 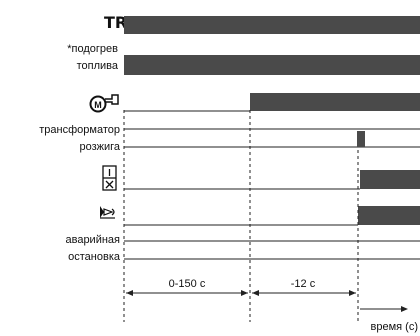 I want to click on row-ignition-transformer: трансформатор розжига, so click(x=229, y=138).